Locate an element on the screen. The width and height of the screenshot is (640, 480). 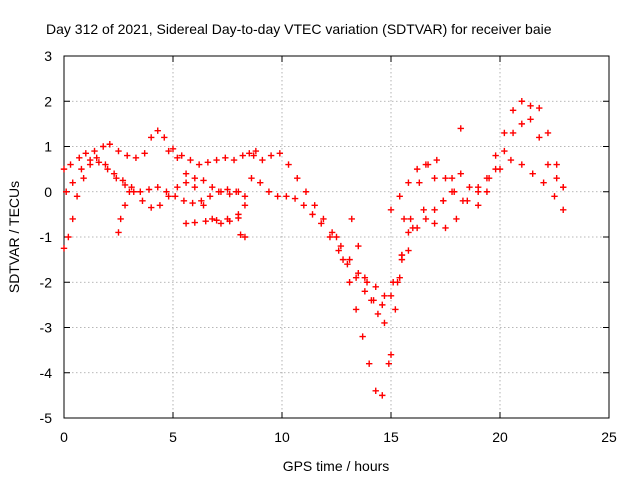
x-tick-label: 10 is located at coordinates (282, 437).